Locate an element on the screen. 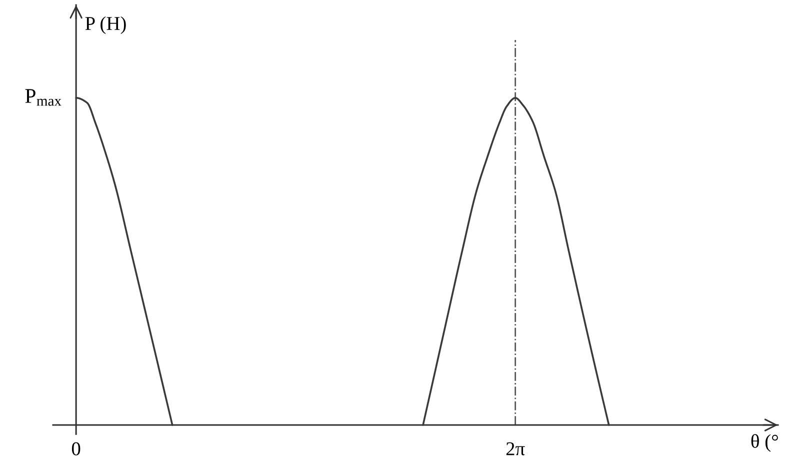 The width and height of the screenshot is (789, 468). annotation: P$_{max}$ is located at coordinates (43, 97).